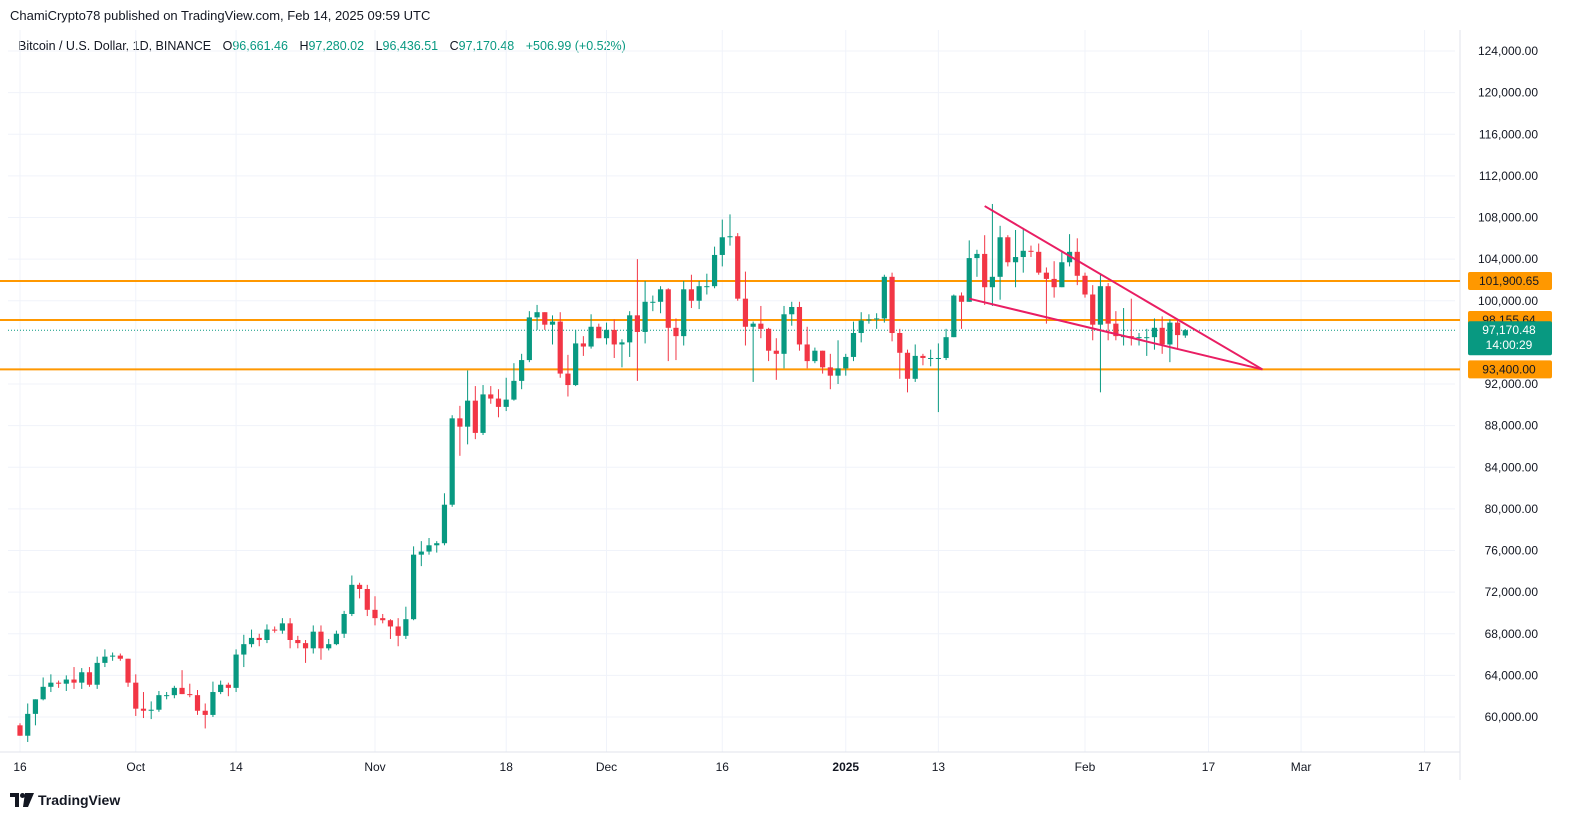  What do you see at coordinates (1512, 384) in the screenshot?
I see `y-tick-label: 92,000.00` at bounding box center [1512, 384].